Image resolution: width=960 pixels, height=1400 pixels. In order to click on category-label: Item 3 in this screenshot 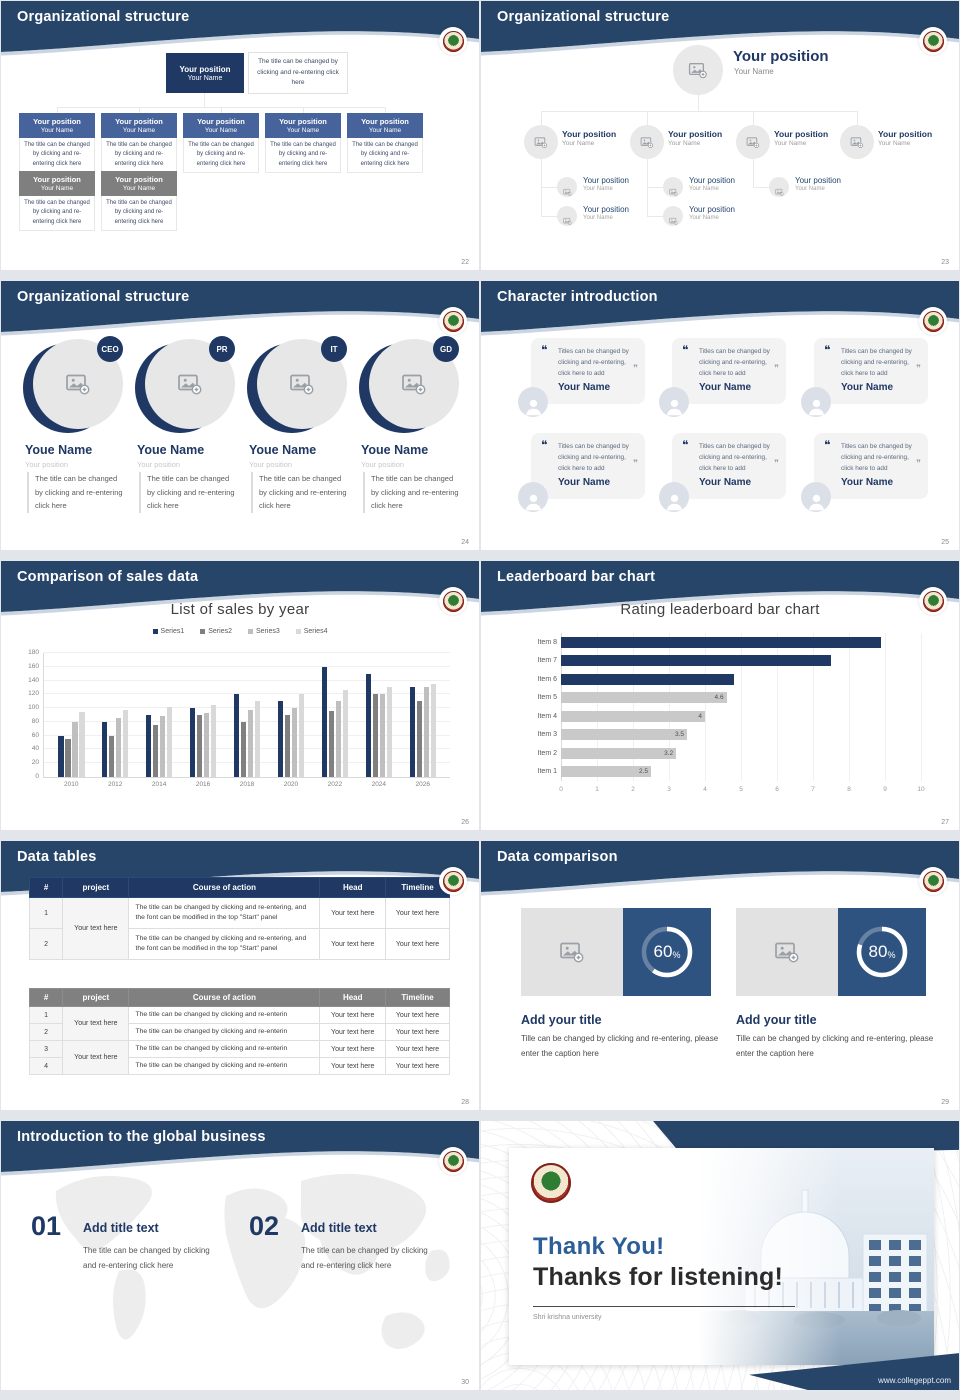, I will do `click(547, 735)`.